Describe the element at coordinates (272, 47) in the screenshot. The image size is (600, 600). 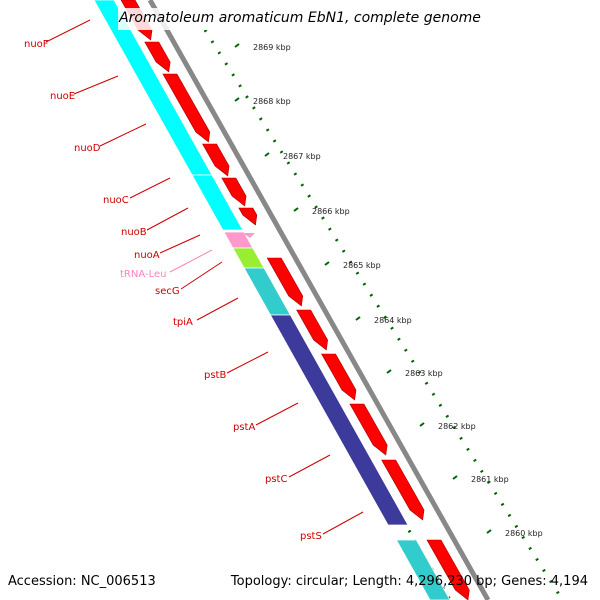
I see `kbp-tick-label-0: 2869 kbp` at that location.